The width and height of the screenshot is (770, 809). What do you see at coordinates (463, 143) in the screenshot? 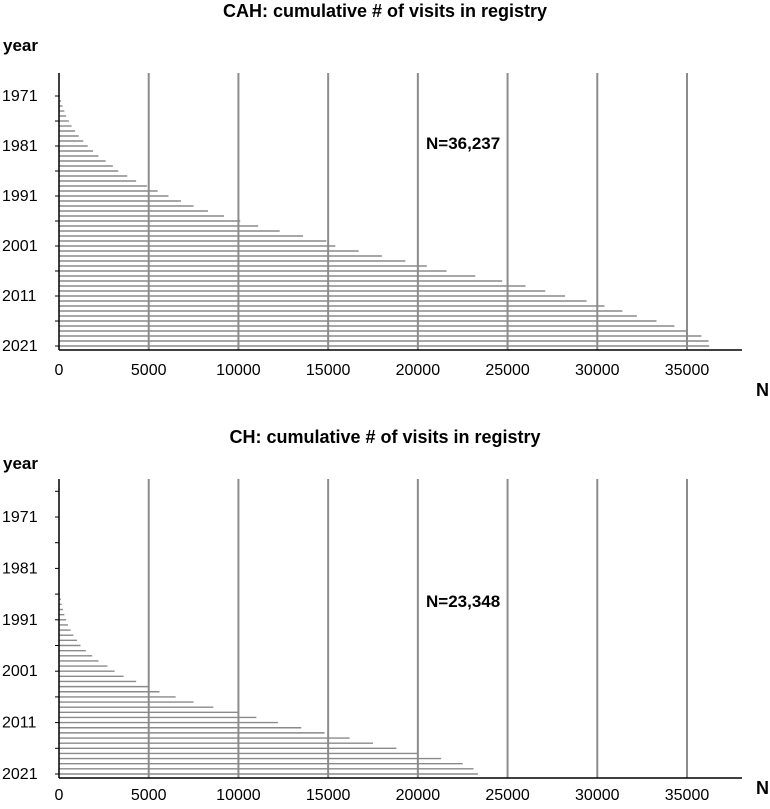
I see `total-annotation-cah: N=36,237` at bounding box center [463, 143].